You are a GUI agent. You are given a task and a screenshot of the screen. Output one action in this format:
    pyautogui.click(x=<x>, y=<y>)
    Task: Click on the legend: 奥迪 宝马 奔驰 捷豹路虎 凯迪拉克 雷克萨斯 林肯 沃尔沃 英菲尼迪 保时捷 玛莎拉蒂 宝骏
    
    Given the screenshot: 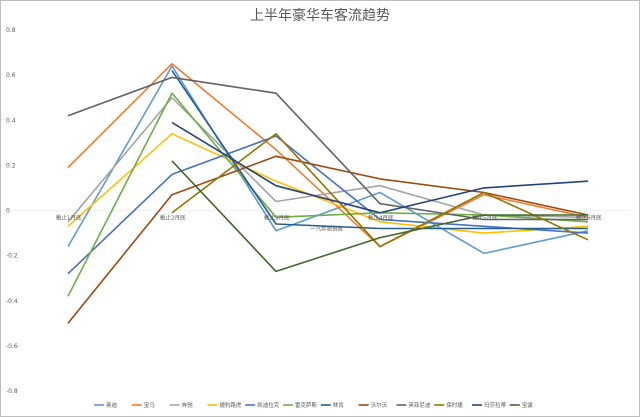 What is the action you would take?
    pyautogui.click(x=313, y=405)
    